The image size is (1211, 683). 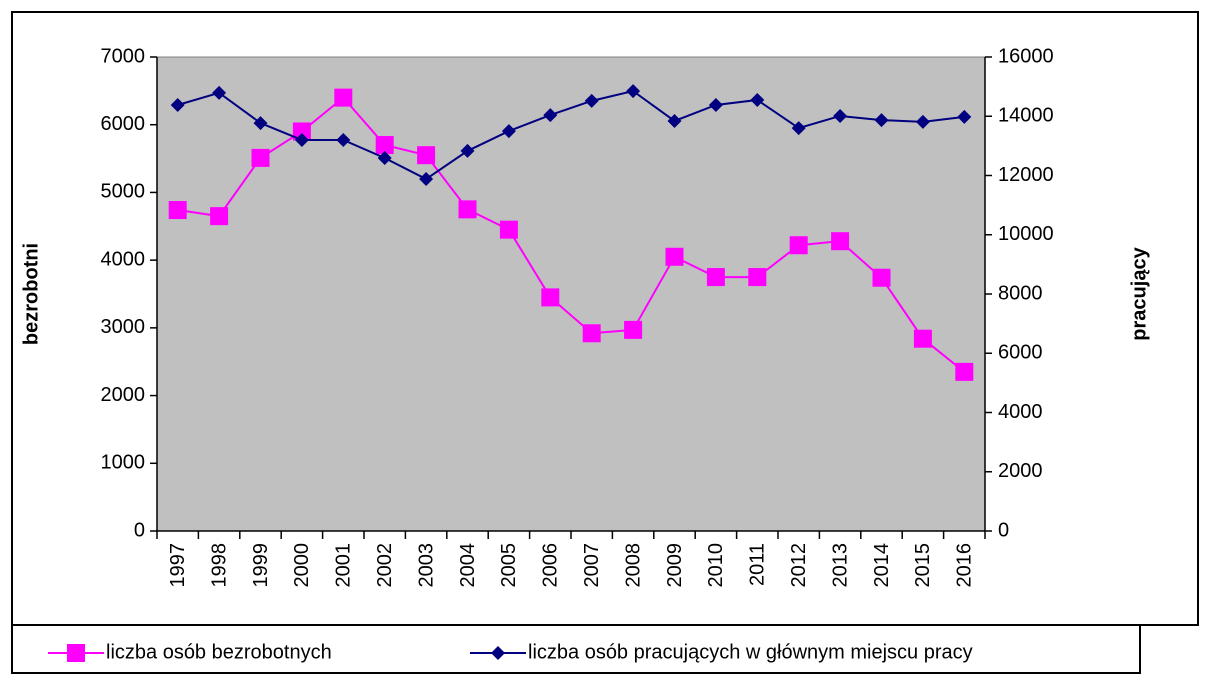 I want to click on legend-label: liczba osób bezrobotnych, so click(x=219, y=652).